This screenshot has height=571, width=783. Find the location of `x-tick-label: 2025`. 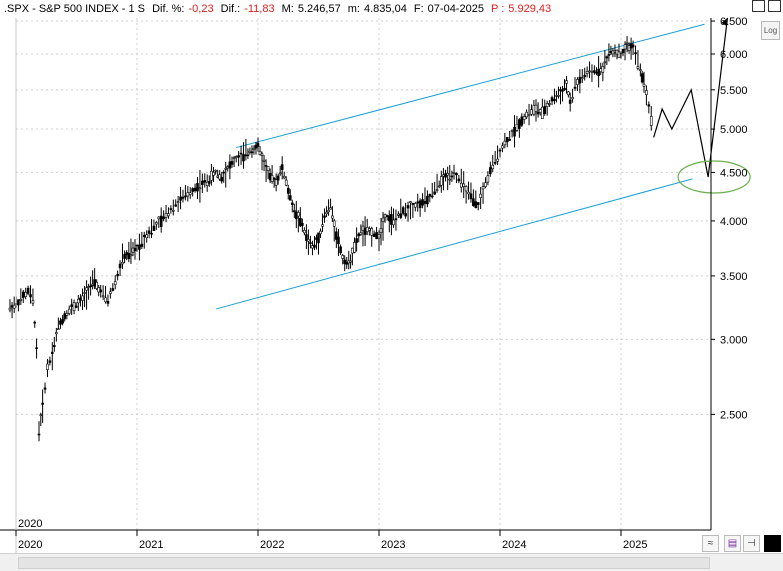

x-tick-label: 2025 is located at coordinates (635, 545).